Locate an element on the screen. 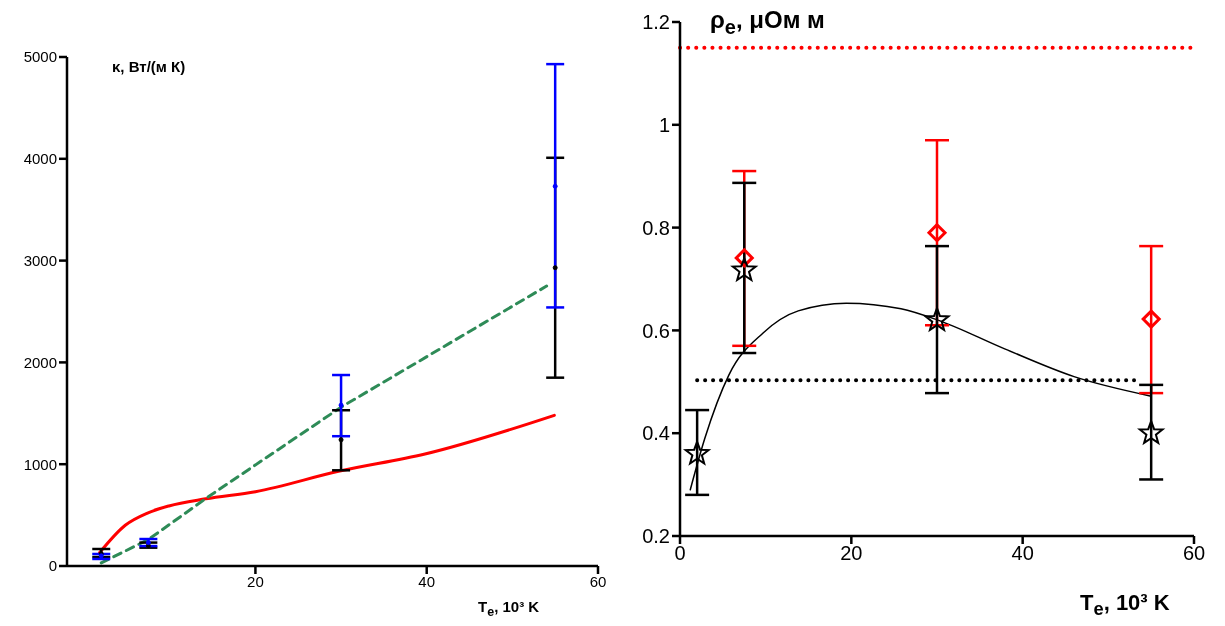 This screenshot has width=1225, height=626. y-tick-label: 0.6 is located at coordinates (656, 330).